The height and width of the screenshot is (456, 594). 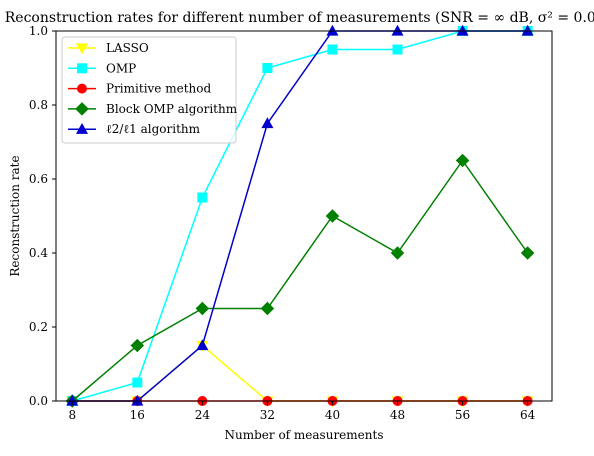 I want to click on y-tick-label: 0.0, so click(x=38, y=401).